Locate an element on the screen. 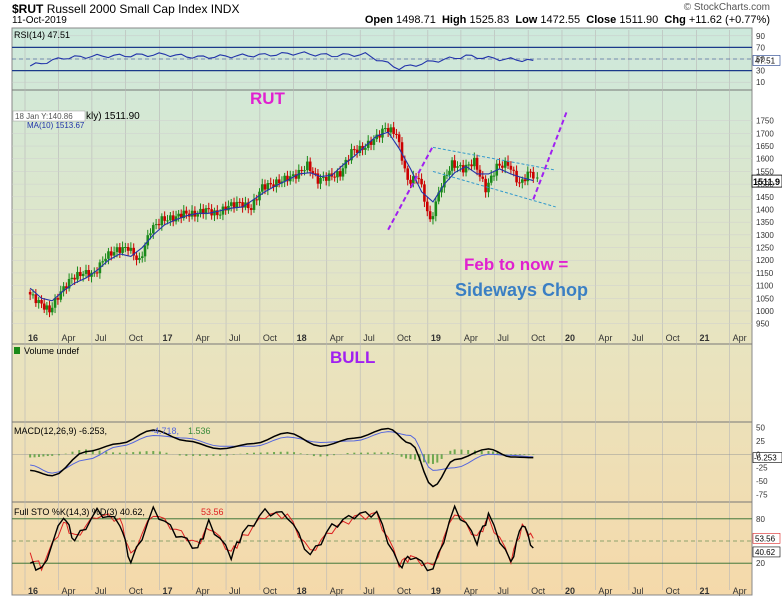  x-tick-label: 16 is located at coordinates (33, 338).